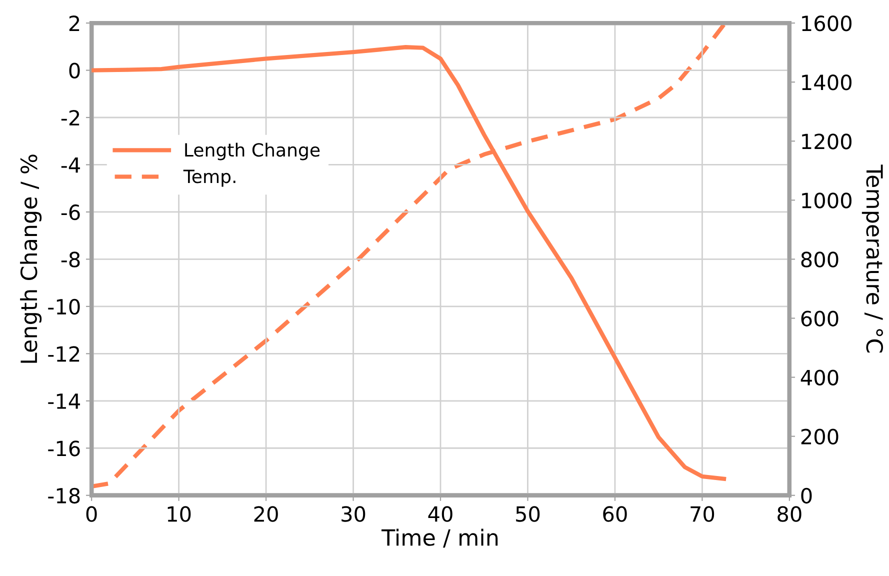 The height and width of the screenshot is (576, 889). I want to click on y2-tick-label: 0, so click(806, 496).